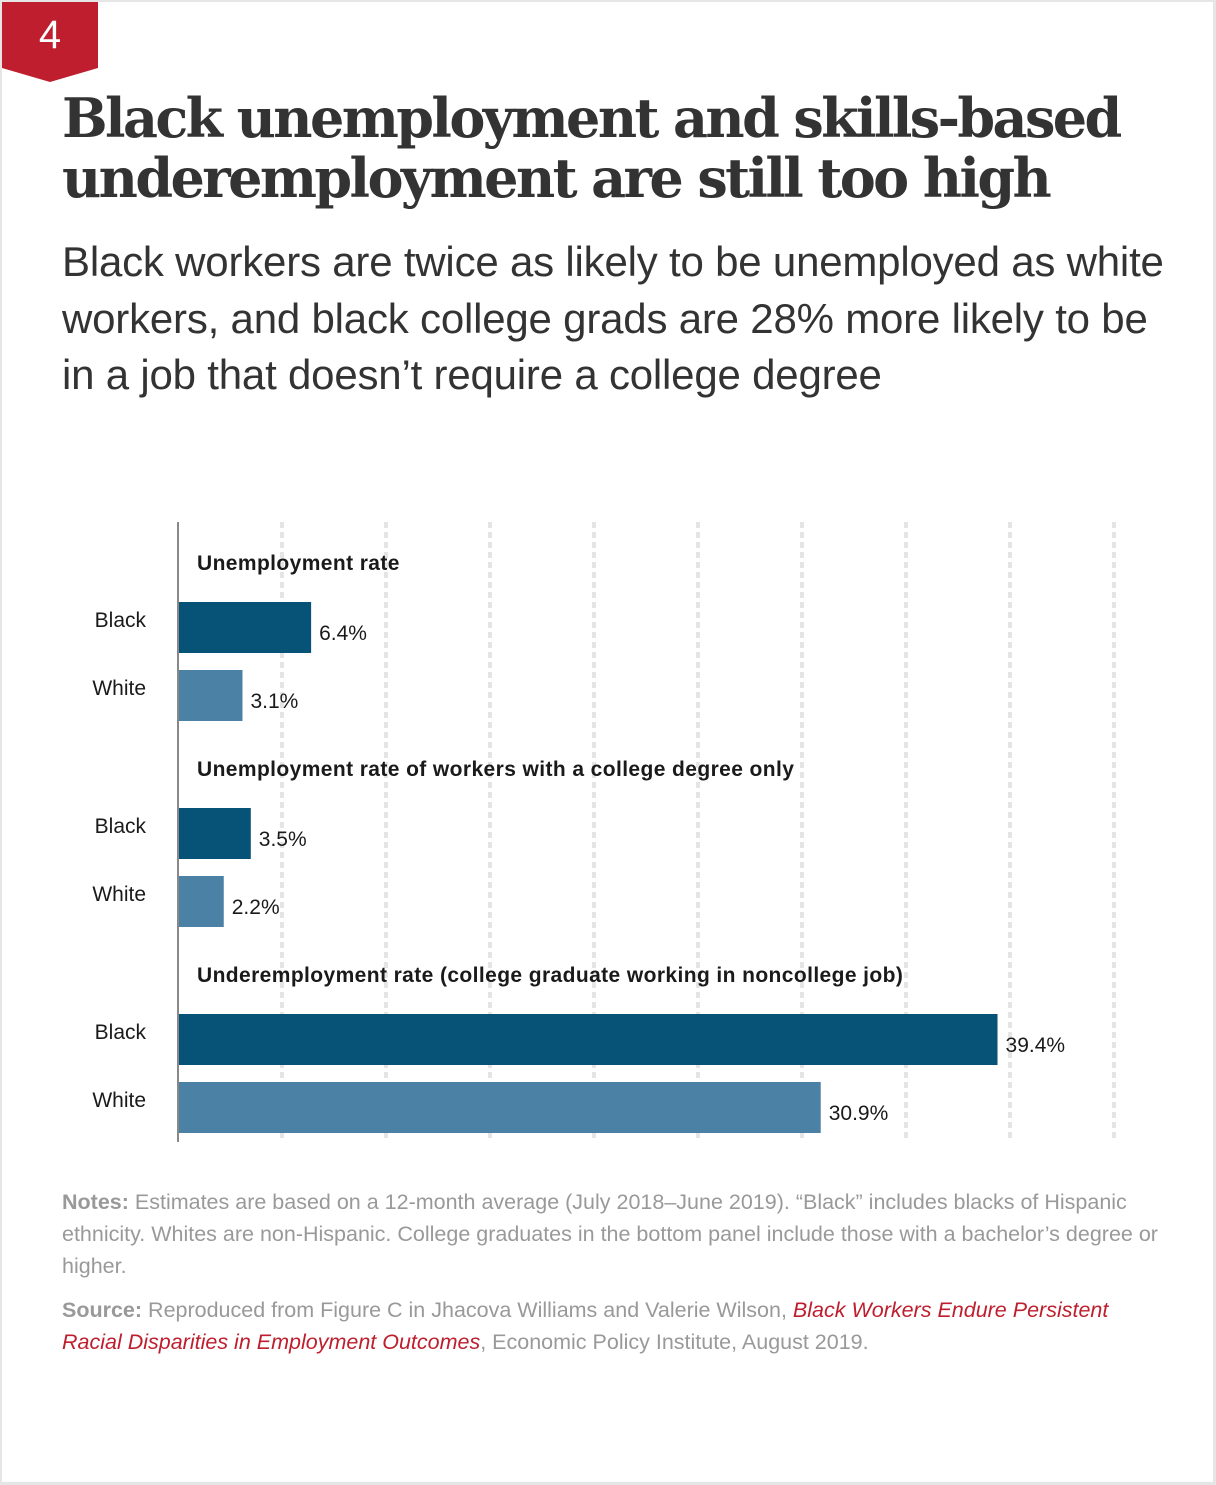 Image resolution: width=1216 pixels, height=1485 pixels. Describe the element at coordinates (298, 563) in the screenshot. I see `panel-title: Unemployment rate` at that location.